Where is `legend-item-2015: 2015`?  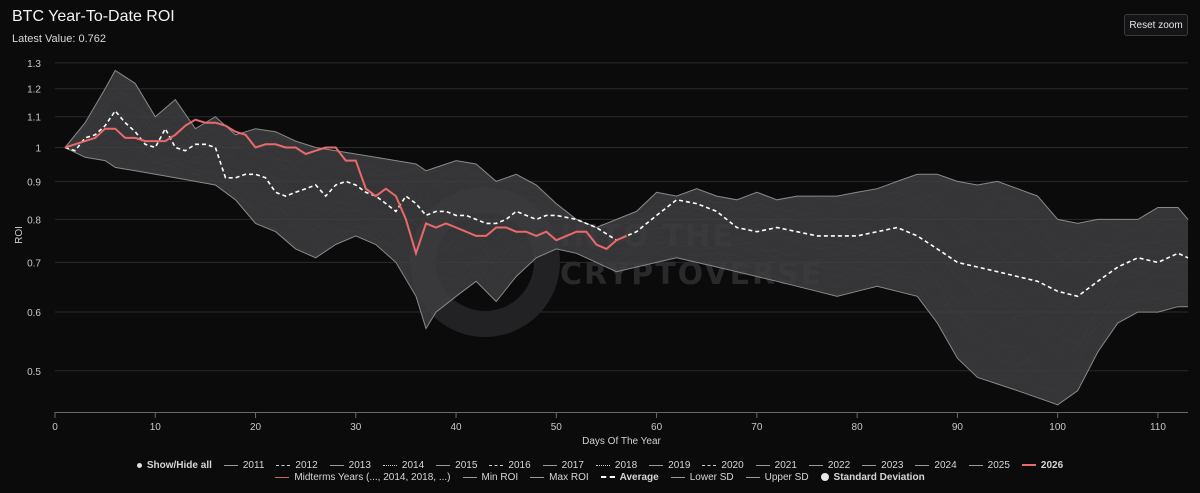
legend-item-2015: 2015 is located at coordinates (456, 465).